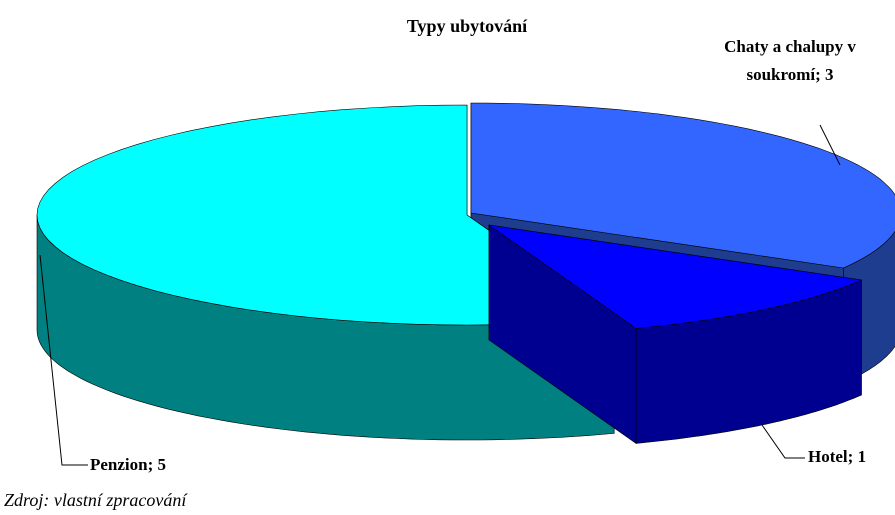  What do you see at coordinates (128, 464) in the screenshot?
I see `data-label: Penzion; 5` at bounding box center [128, 464].